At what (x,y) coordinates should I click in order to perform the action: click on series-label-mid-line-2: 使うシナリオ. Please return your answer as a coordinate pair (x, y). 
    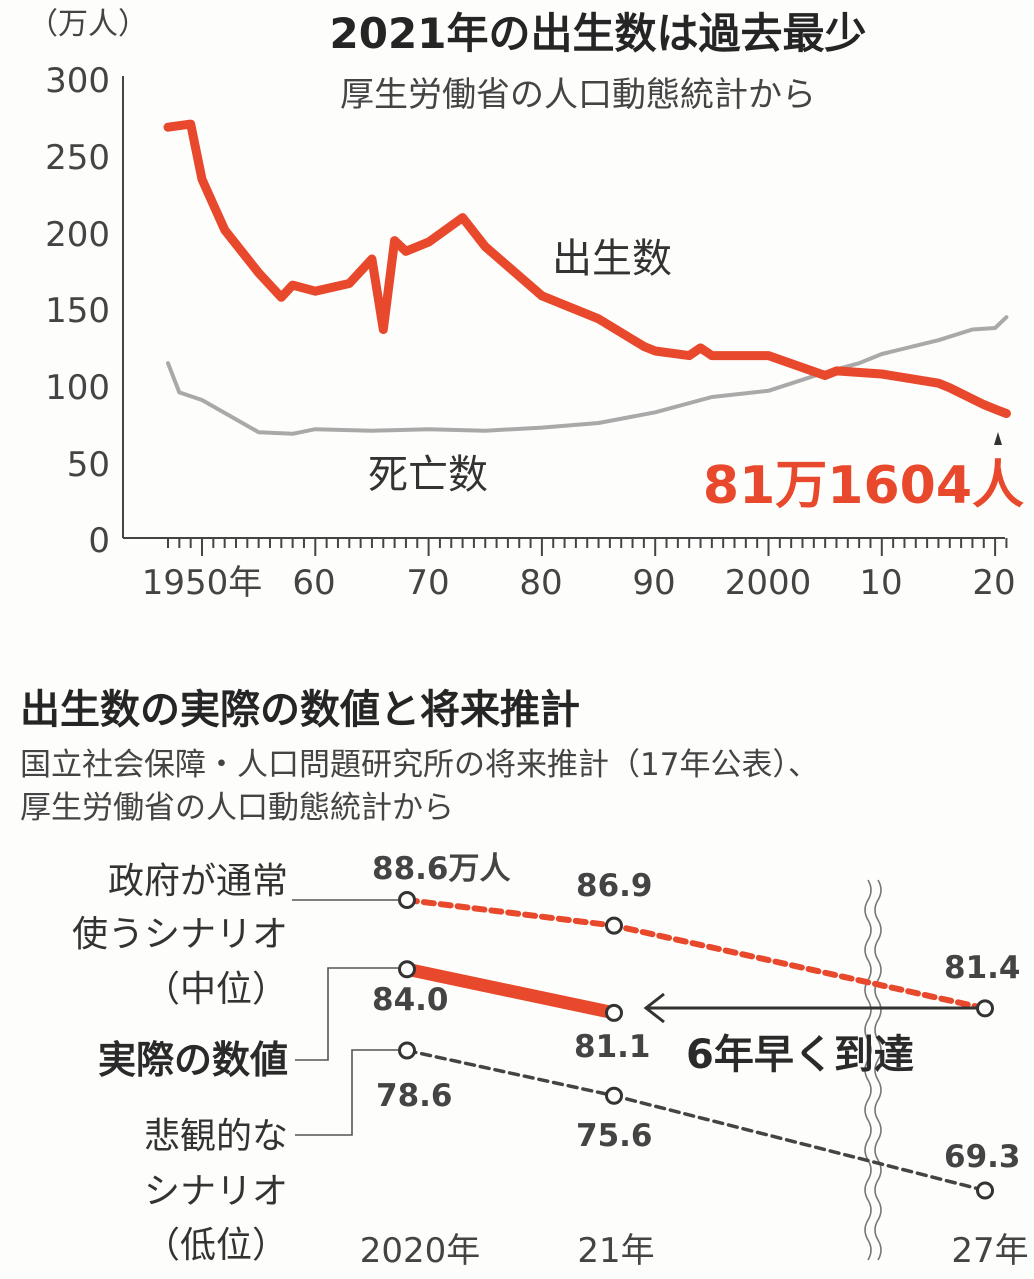
    Looking at the image, I should click on (180, 934).